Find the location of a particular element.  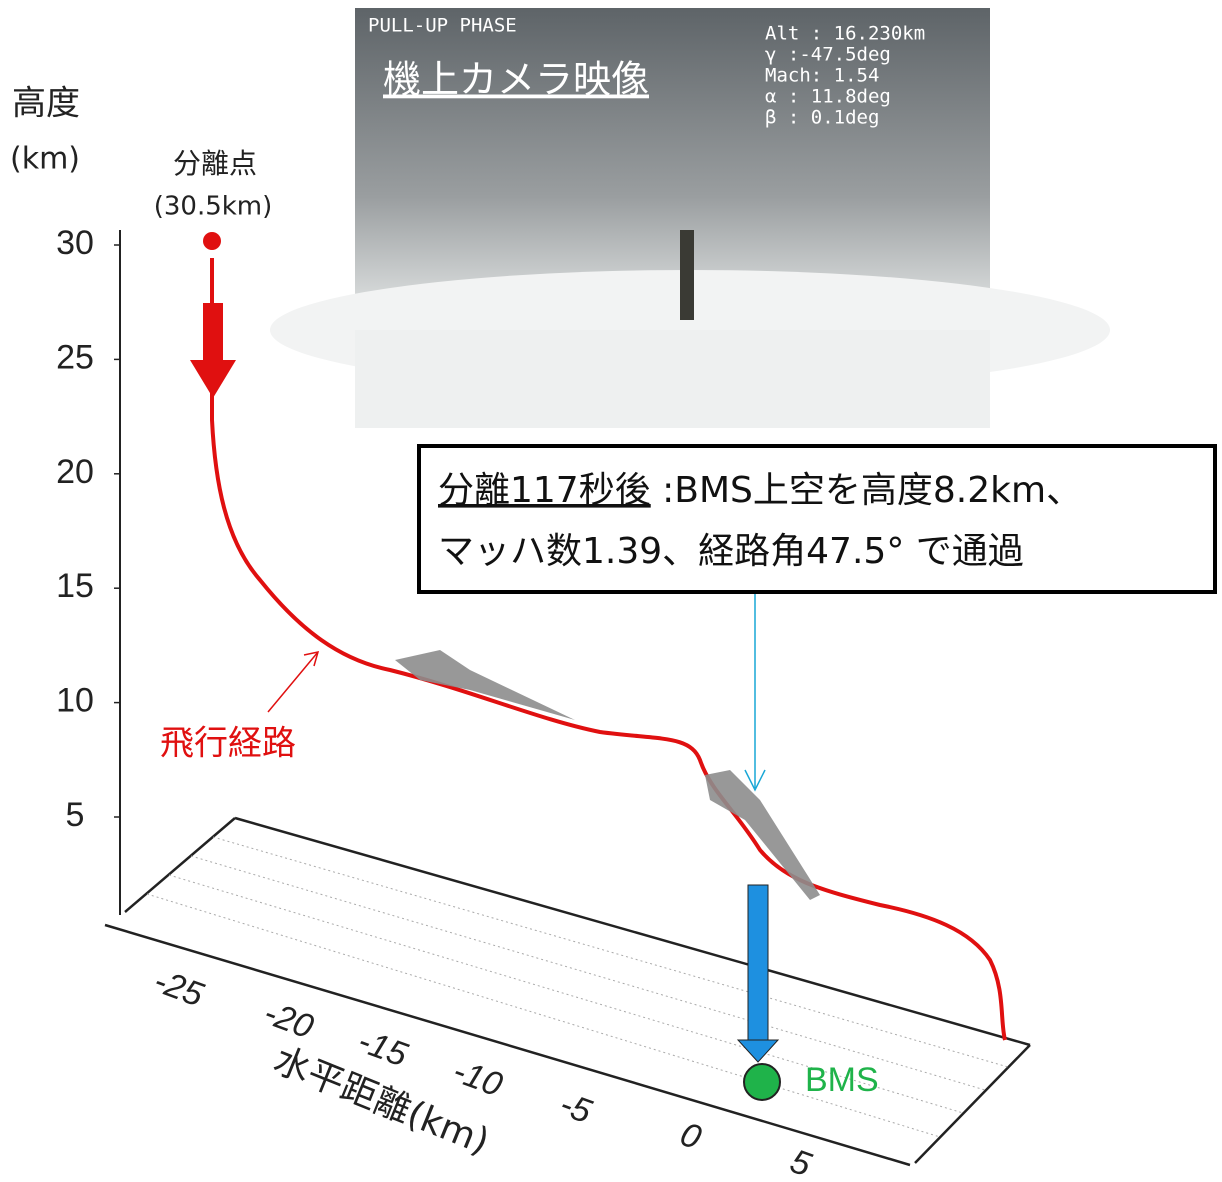

bms-arrow is located at coordinates (758, 973).